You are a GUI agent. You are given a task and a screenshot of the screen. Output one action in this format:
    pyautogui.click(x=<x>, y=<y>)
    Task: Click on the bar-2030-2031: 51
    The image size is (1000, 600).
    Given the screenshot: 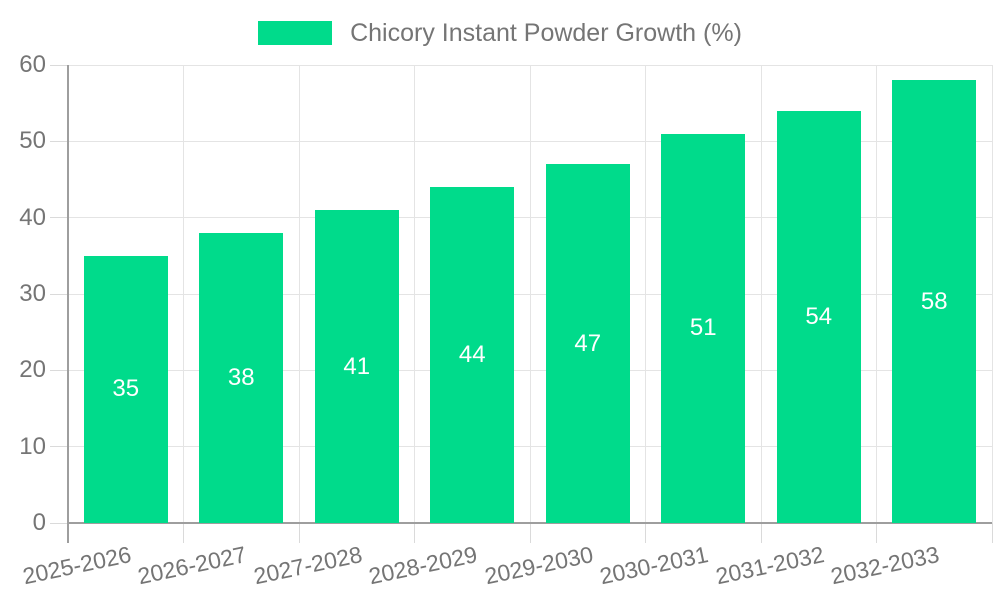 What is the action you would take?
    pyautogui.click(x=703, y=328)
    